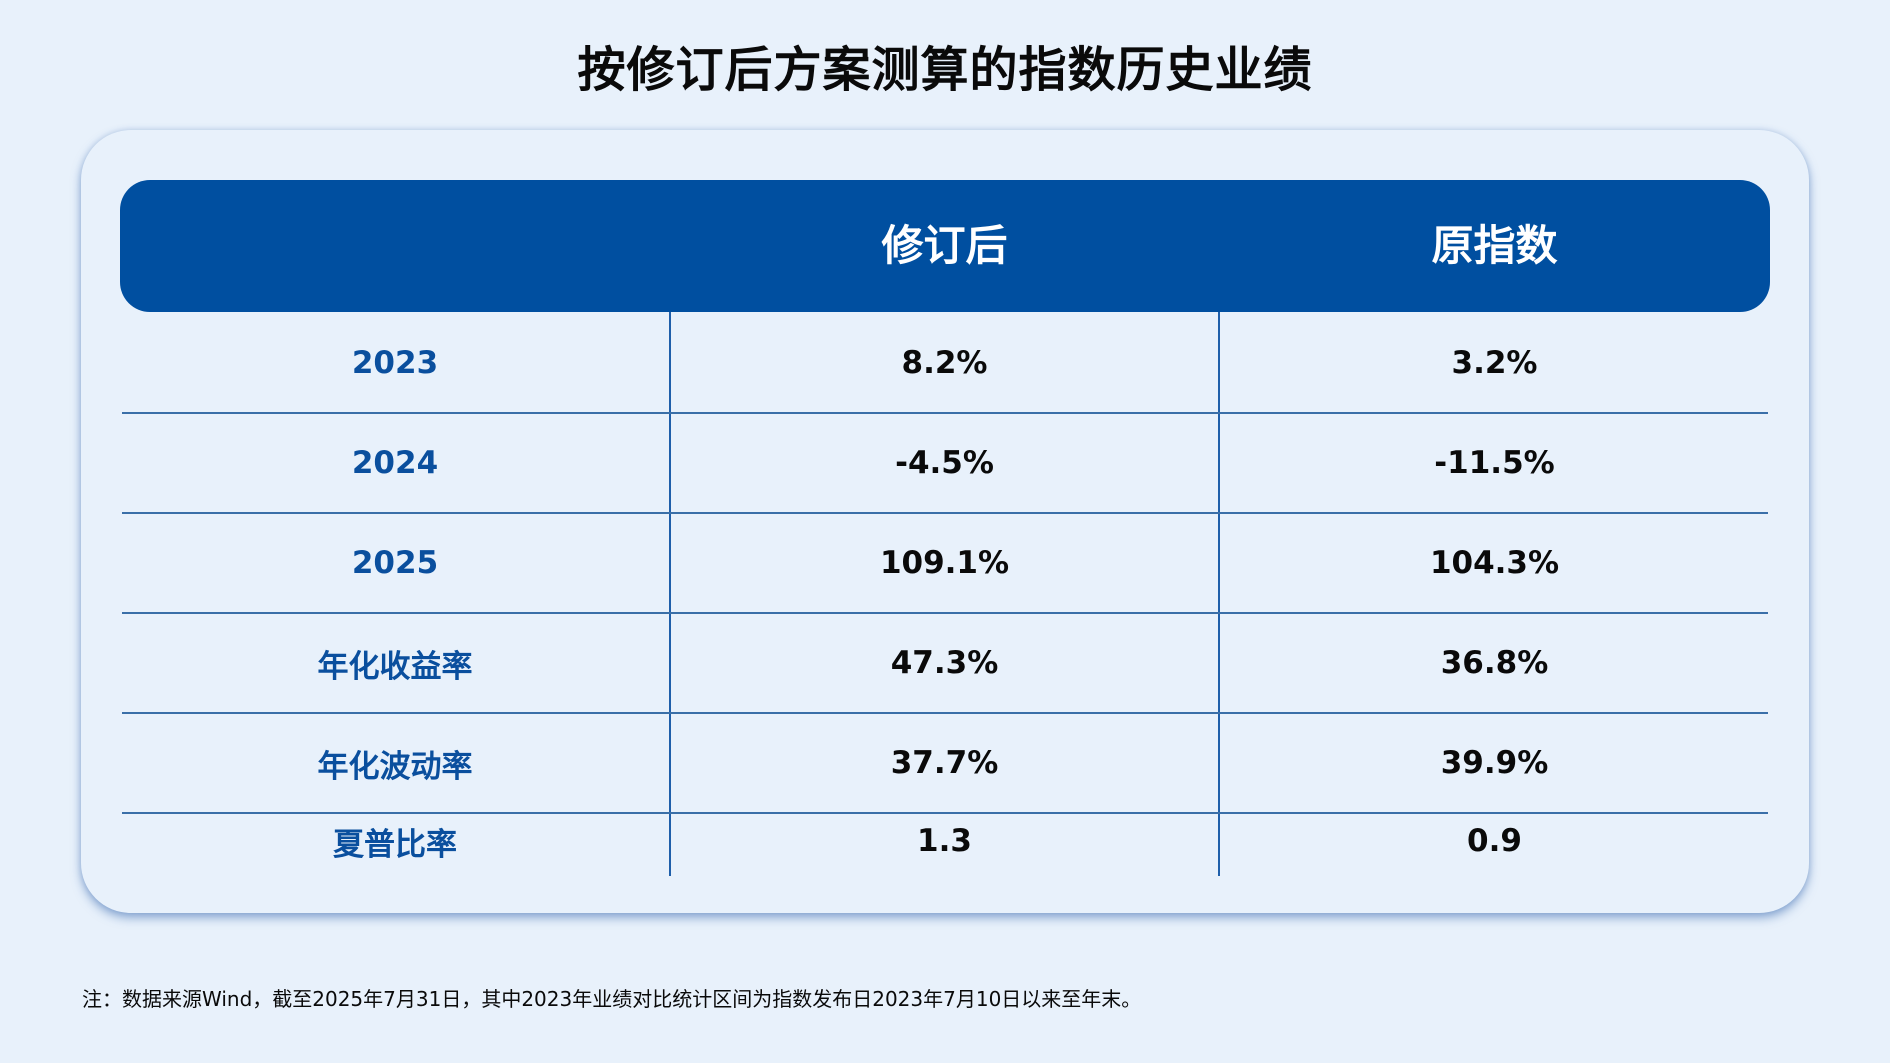  I want to click on table-row: 2025 109.1% 104.3%, so click(945, 563).